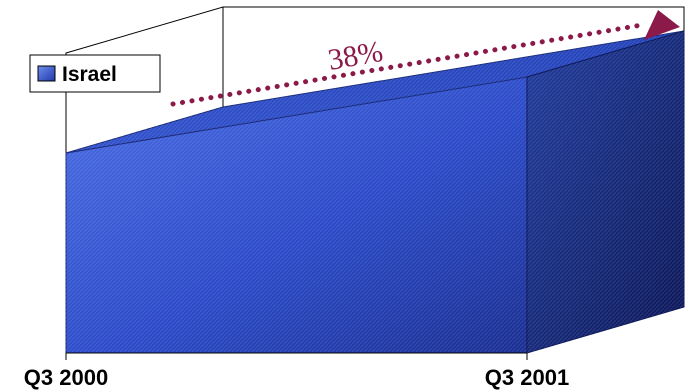 Image resolution: width=690 pixels, height=390 pixels. I want to click on x-axis, so click(296, 356).